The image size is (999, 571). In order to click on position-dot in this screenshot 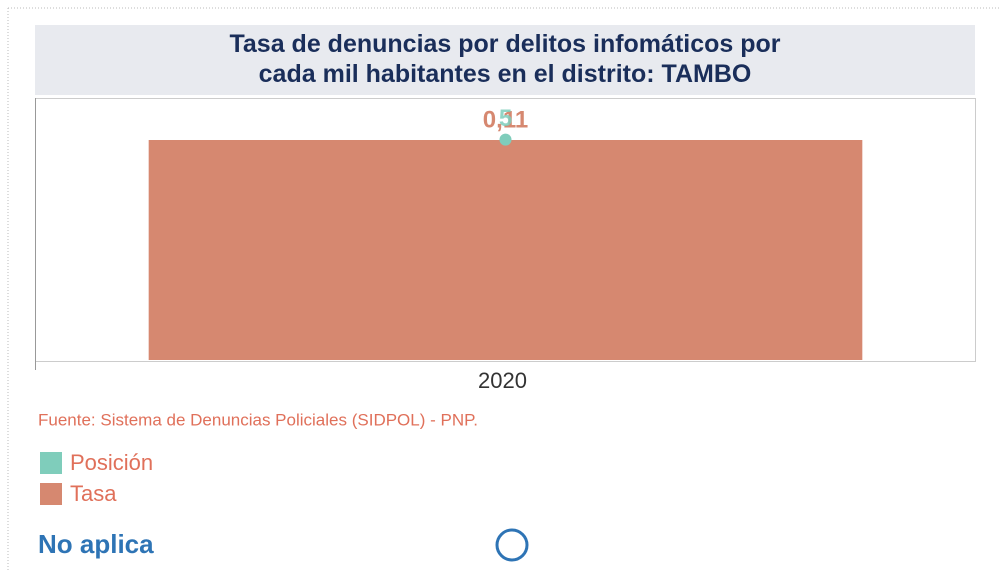, I will do `click(505, 139)`.